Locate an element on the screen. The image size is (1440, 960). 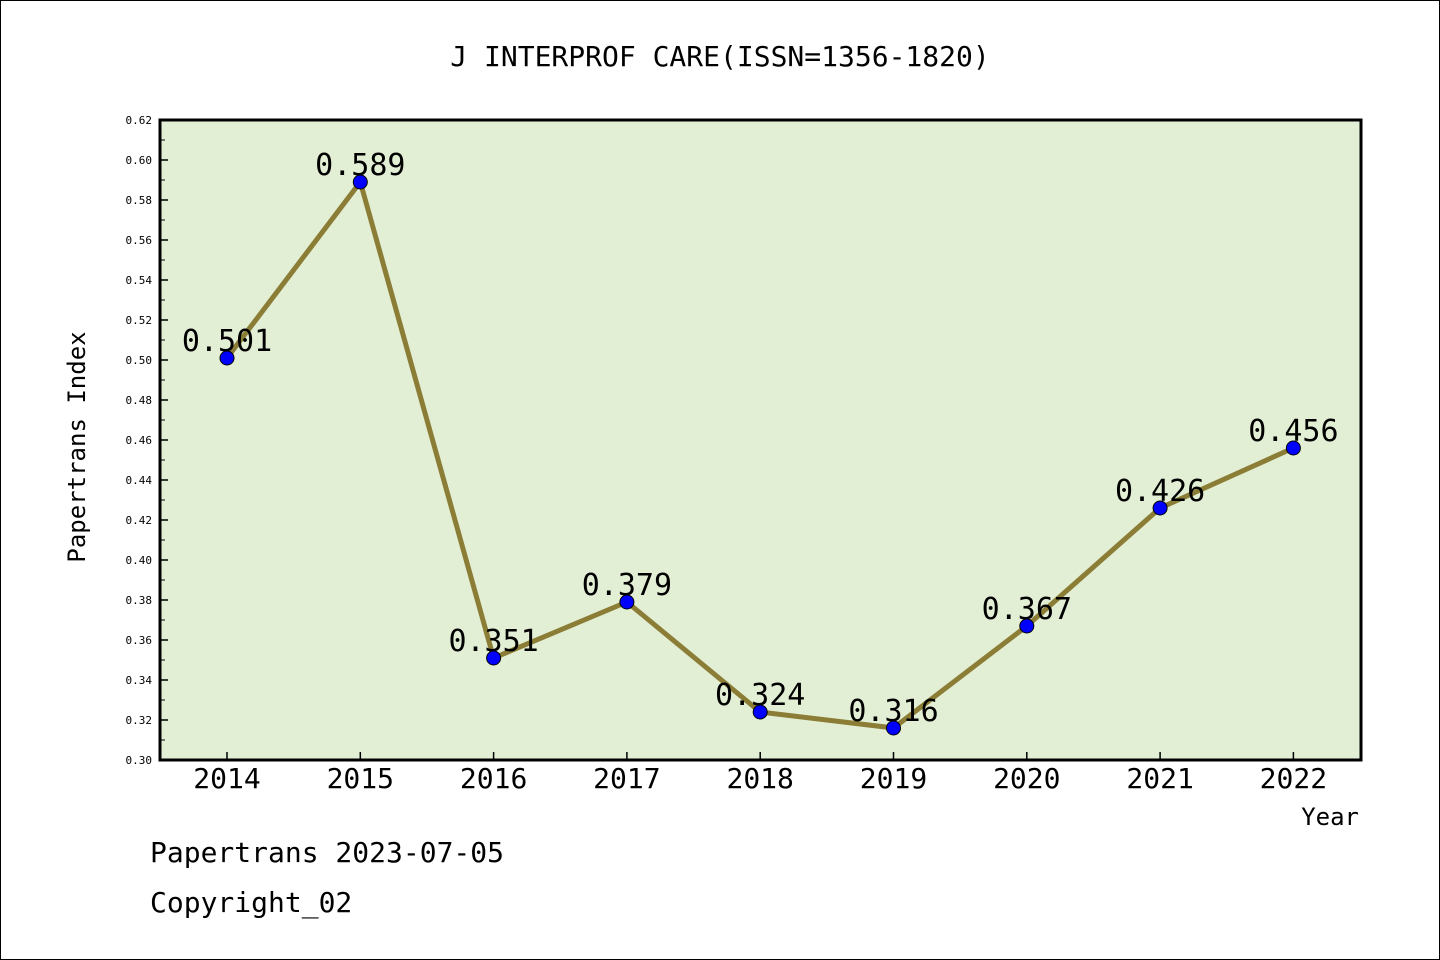
copyright-text: Copyright_02 is located at coordinates (251, 902).